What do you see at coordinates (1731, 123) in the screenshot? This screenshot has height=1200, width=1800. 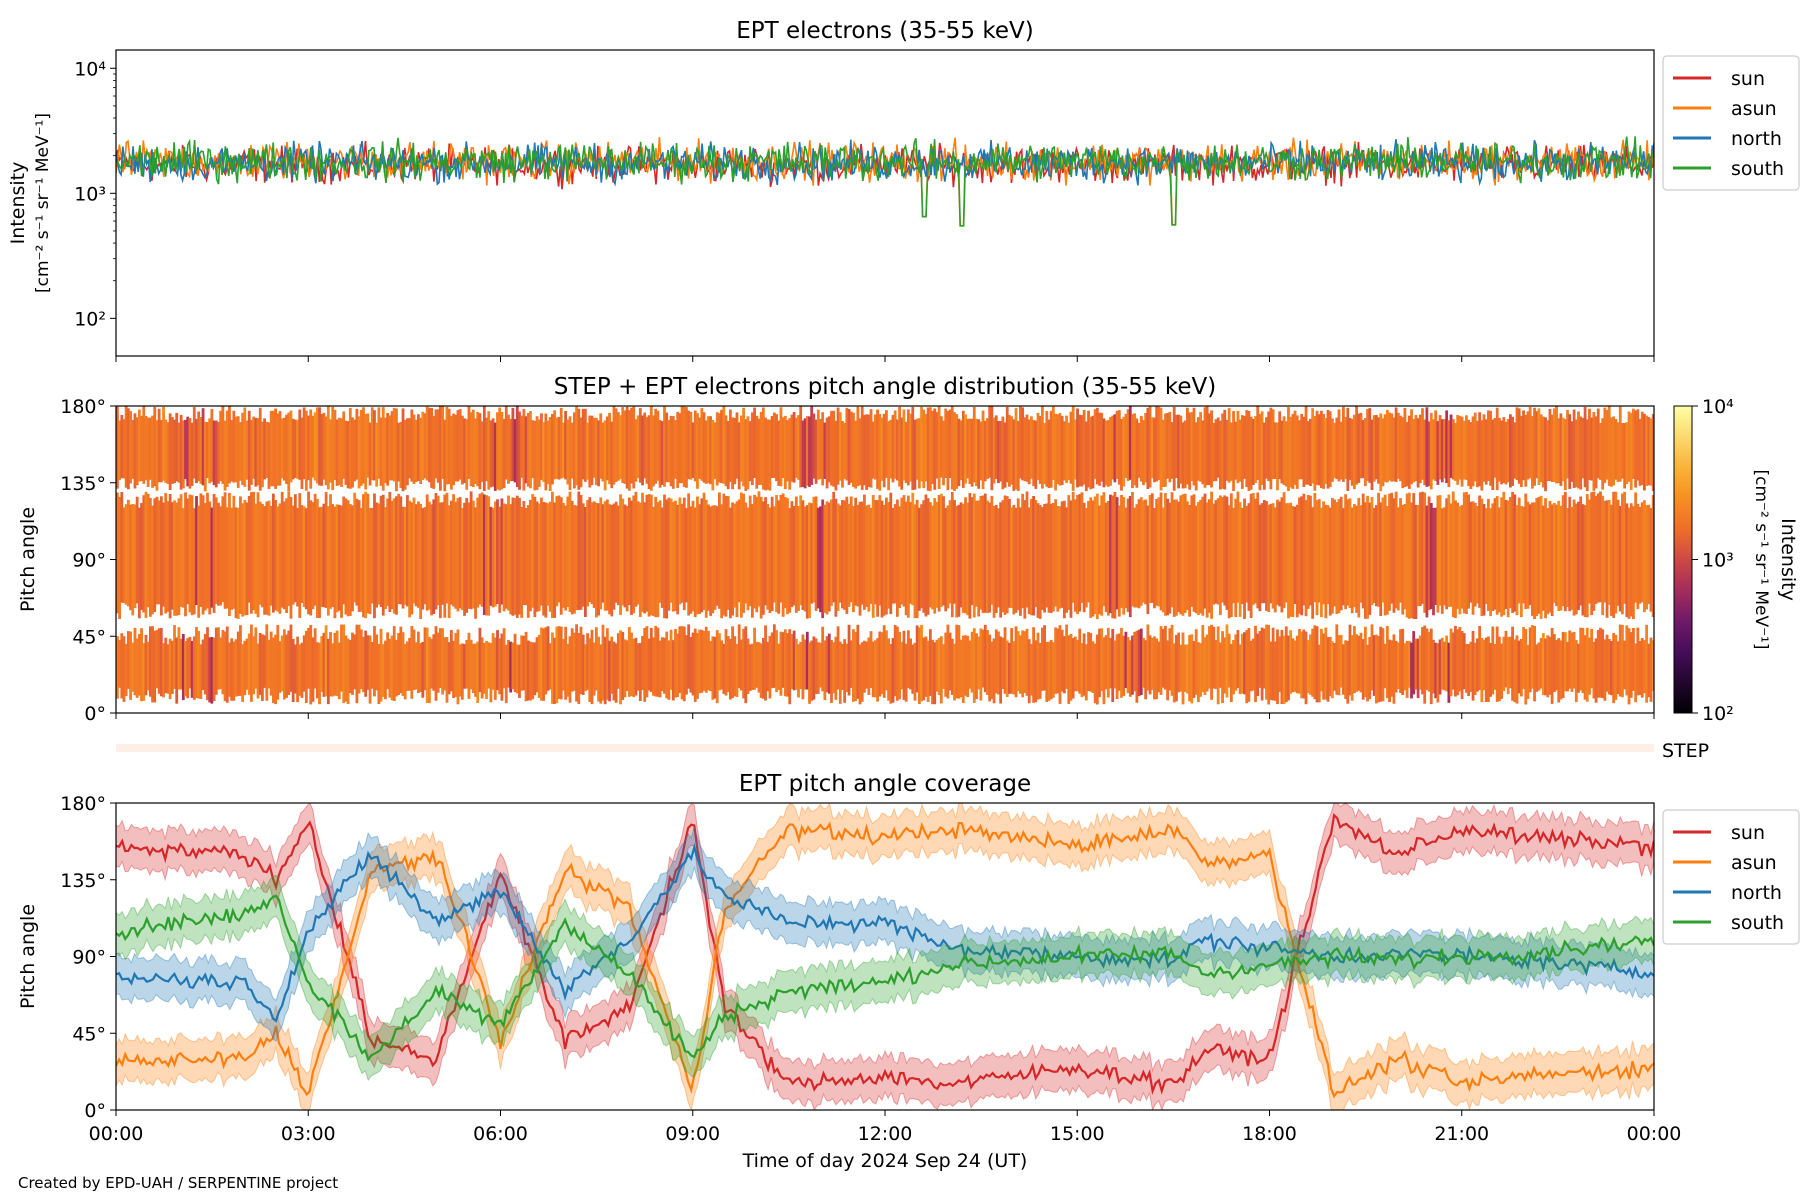 I see `legend-panel1-box` at bounding box center [1731, 123].